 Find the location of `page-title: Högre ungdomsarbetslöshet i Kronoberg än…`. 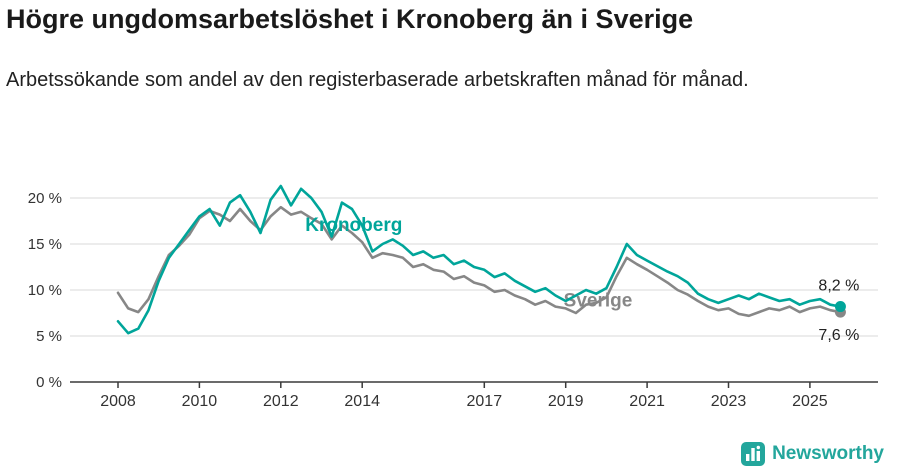

page-title: Högre ungdomsarbetslöshet i Kronoberg än… is located at coordinates (350, 19).